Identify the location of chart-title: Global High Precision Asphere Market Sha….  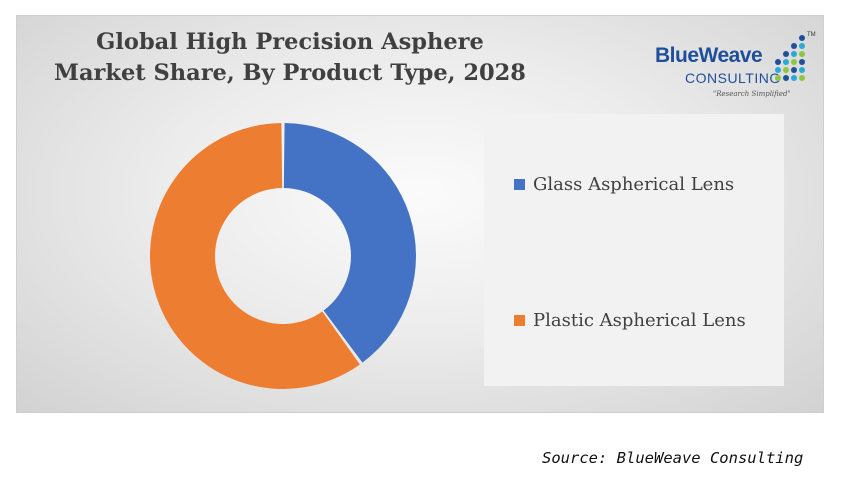
(290, 58).